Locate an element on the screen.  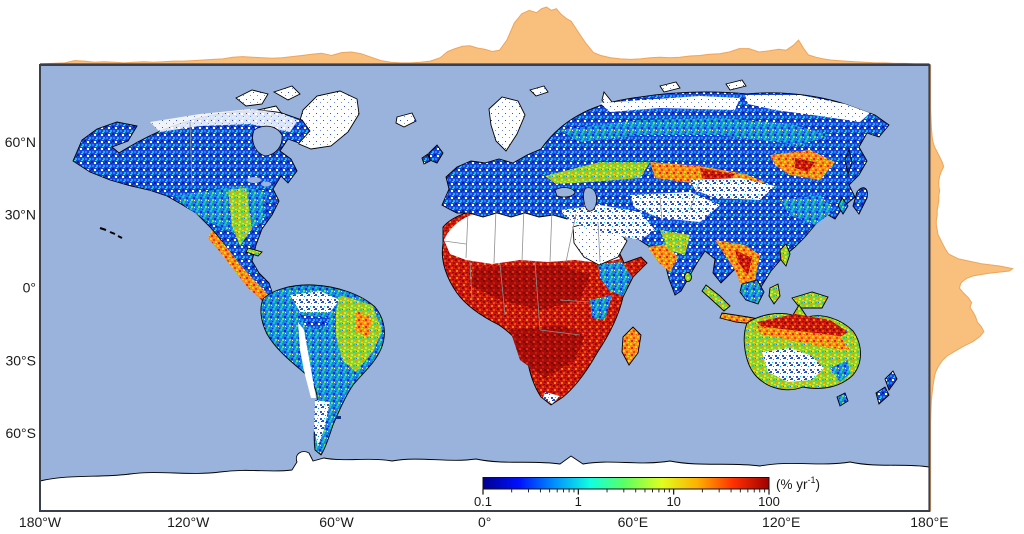
continent-north-america is located at coordinates (191, 205).